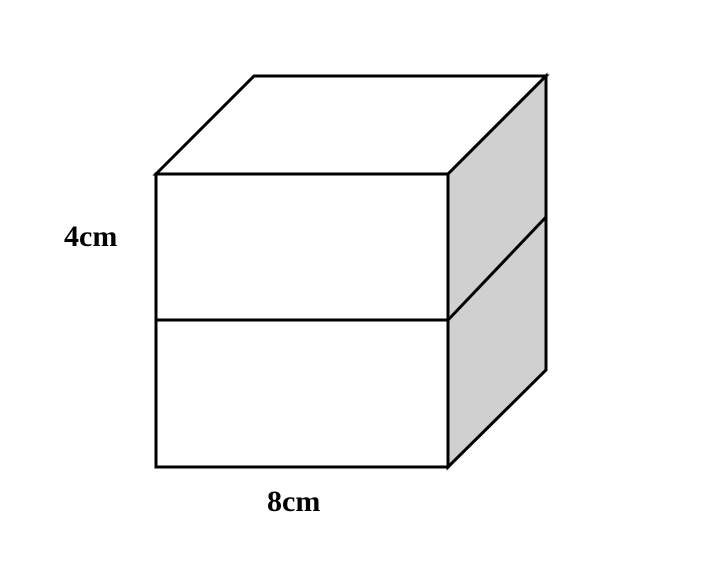  Describe the element at coordinates (90, 236) in the screenshot. I see `height-label: 4cm` at that location.